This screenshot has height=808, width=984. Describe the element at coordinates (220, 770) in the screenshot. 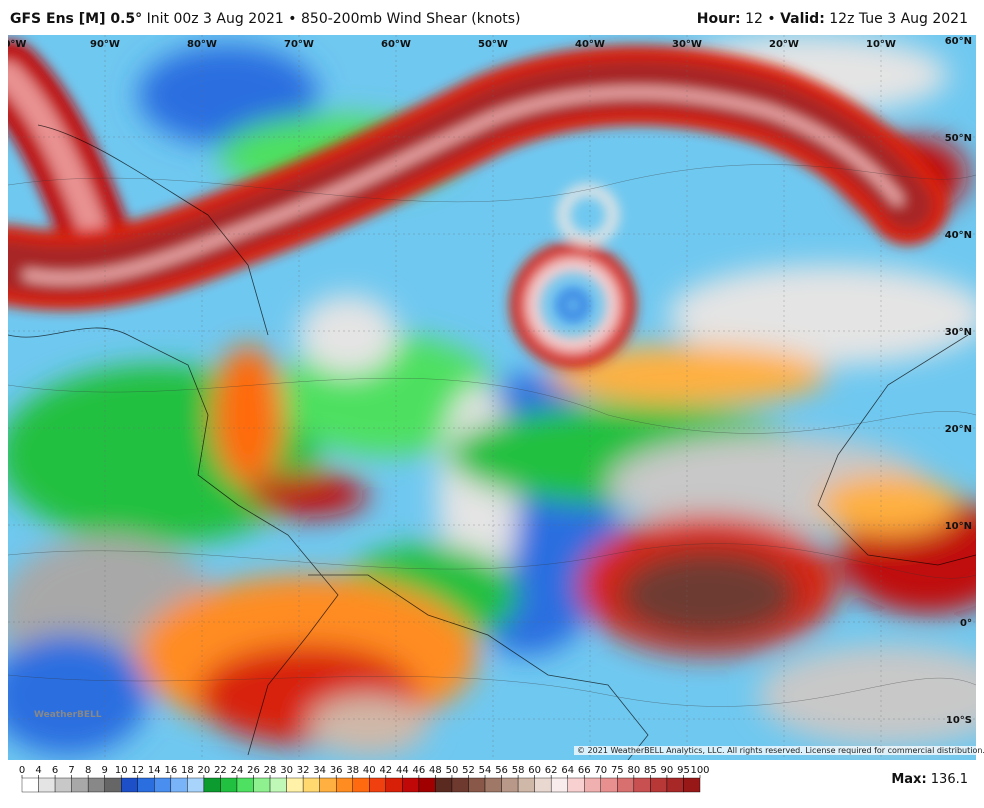

I see `colorbar-label: 22` at that location.